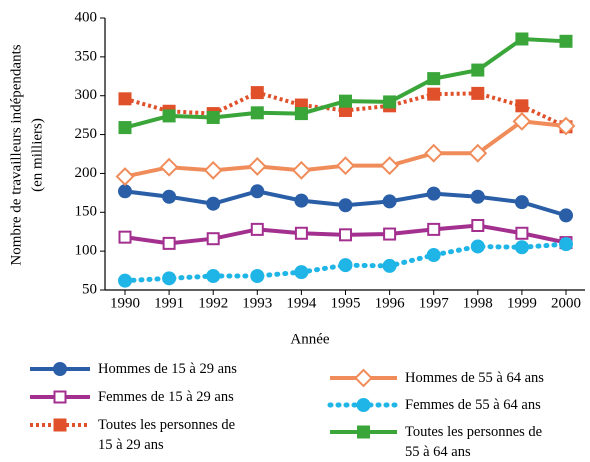  Describe the element at coordinates (86, 56) in the screenshot. I see `y-tick-label: 350` at that location.